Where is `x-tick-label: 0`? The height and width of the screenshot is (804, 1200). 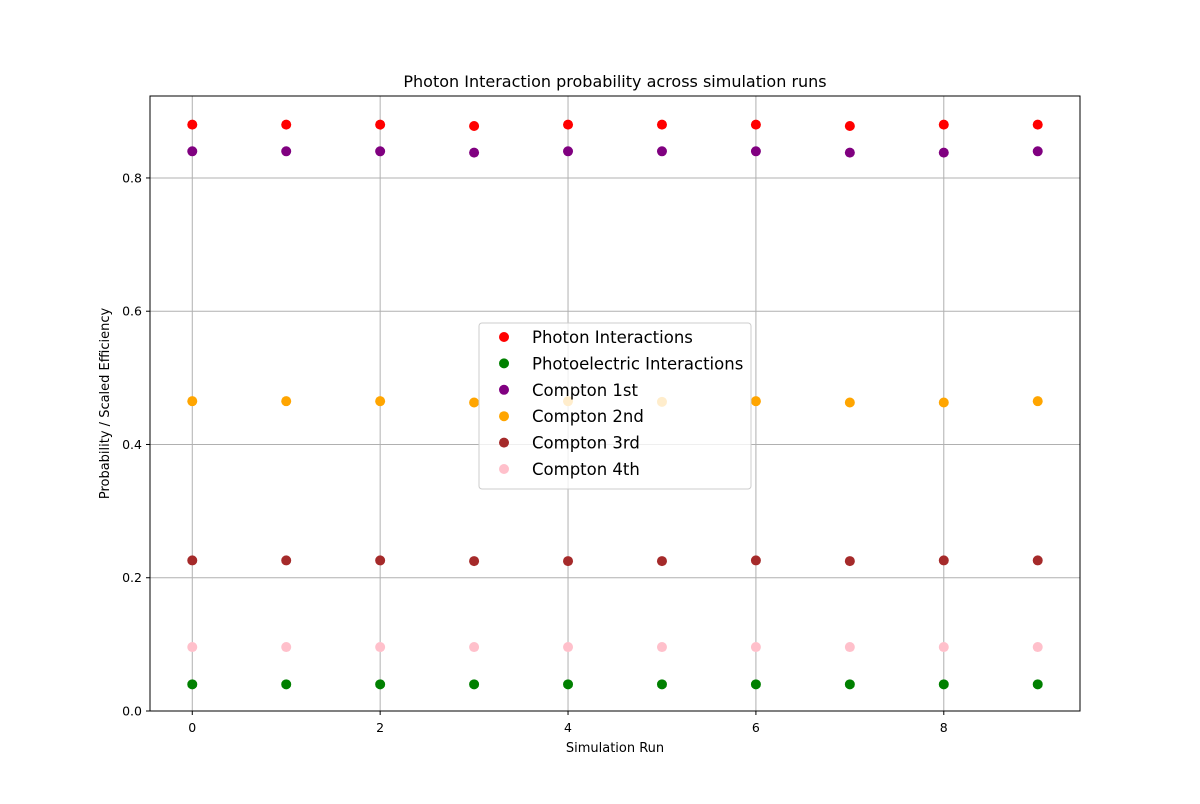
x-tick-label: 0 is located at coordinates (192, 727).